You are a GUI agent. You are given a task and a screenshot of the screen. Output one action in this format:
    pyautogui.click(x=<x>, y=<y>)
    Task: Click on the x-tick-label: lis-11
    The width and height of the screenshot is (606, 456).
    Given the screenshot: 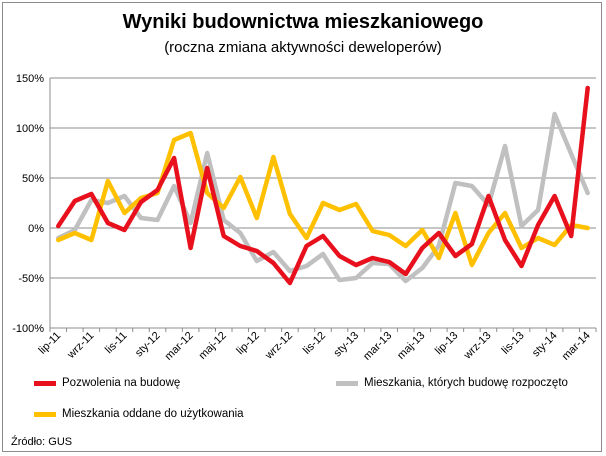 What is the action you would take?
    pyautogui.click(x=116, y=343)
    